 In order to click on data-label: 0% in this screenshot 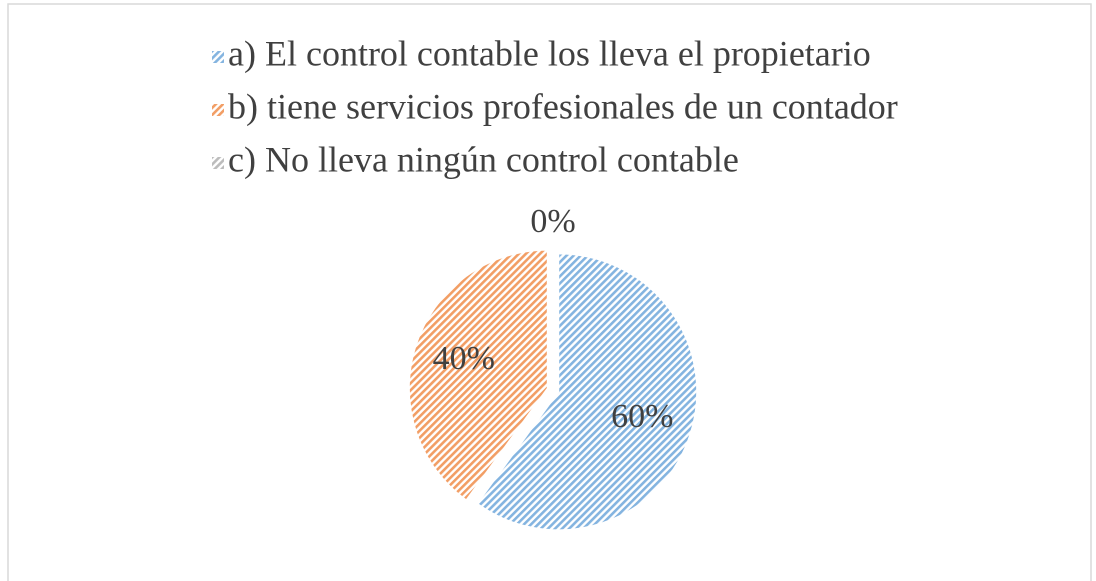, I will do `click(552, 221)`.